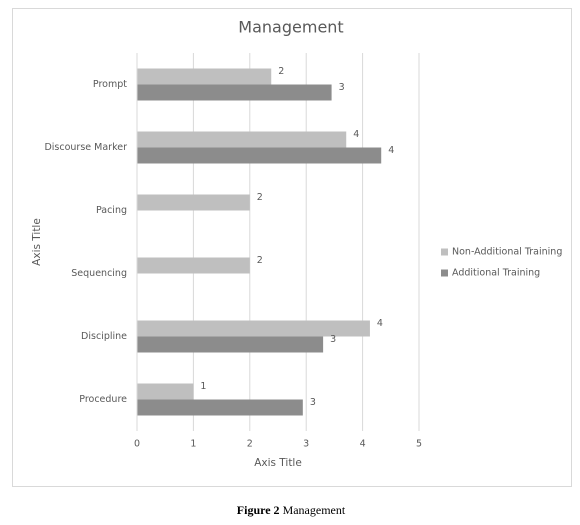 This screenshot has width=580, height=525. I want to click on y-tick-label: Discipline, so click(104, 336).